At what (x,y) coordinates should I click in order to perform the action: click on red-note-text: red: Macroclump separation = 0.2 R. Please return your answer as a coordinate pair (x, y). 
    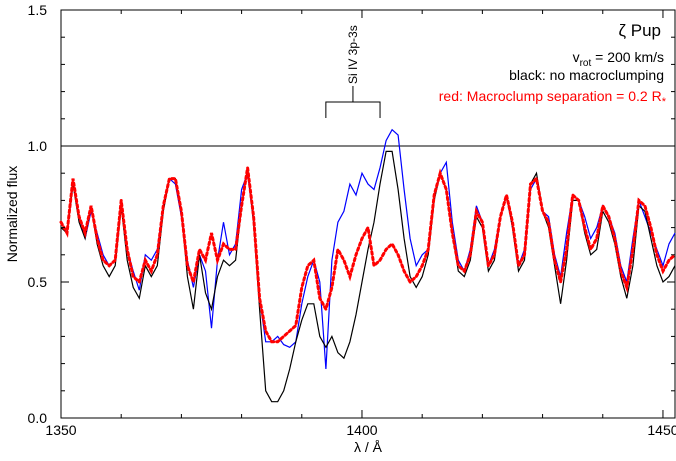
    Looking at the image, I should click on (550, 96).